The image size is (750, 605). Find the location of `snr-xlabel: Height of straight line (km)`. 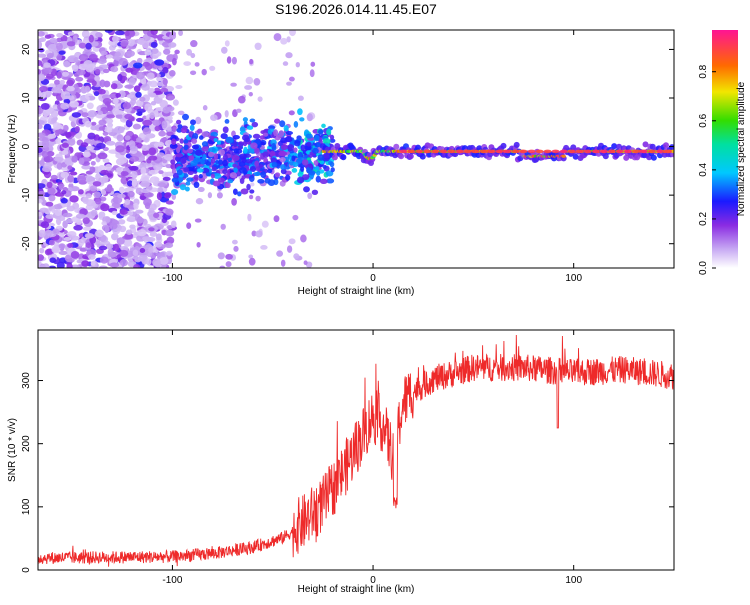

snr-xlabel: Height of straight line (km) is located at coordinates (356, 589).